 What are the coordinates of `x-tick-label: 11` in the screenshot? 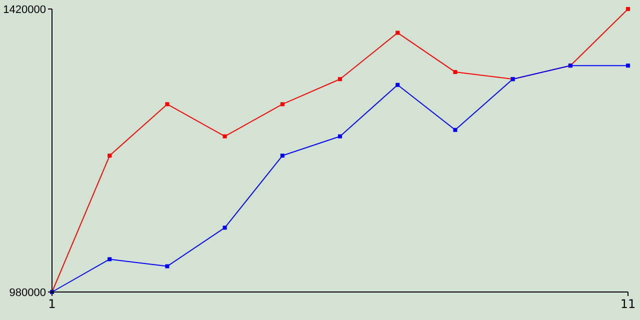 It's located at (628, 304).